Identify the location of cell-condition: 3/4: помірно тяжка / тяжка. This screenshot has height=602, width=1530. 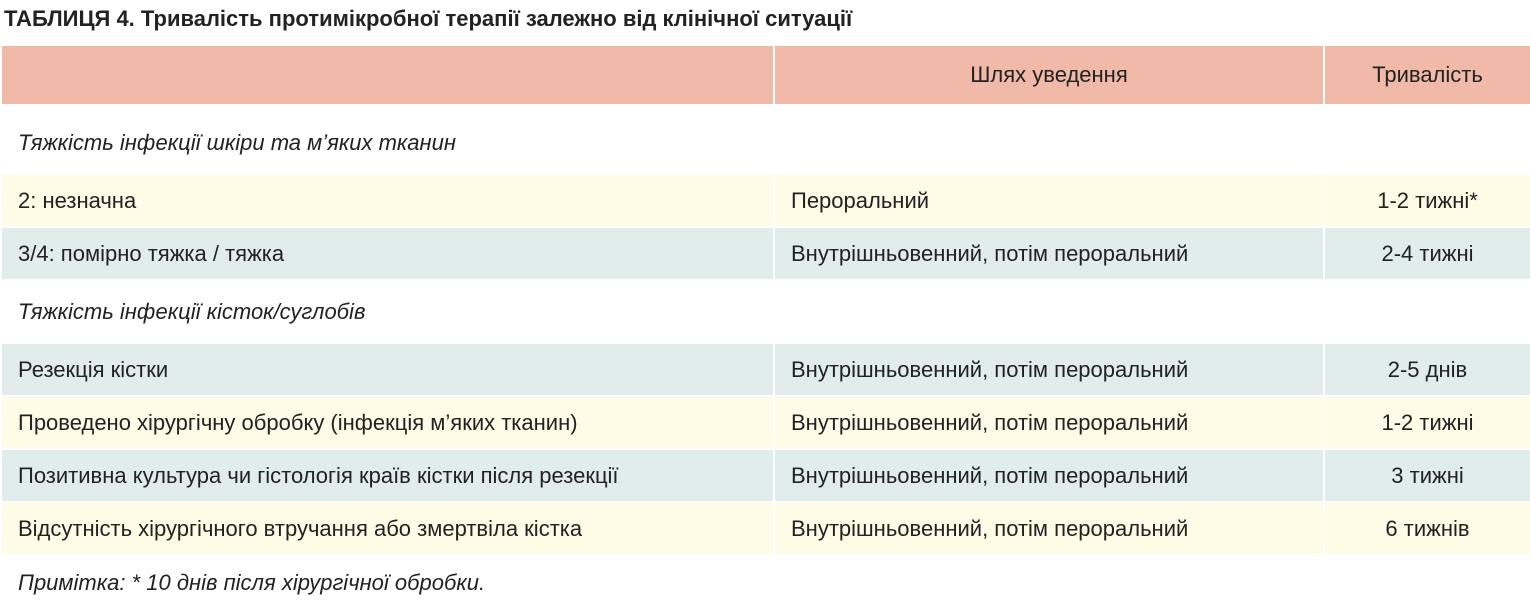
(387, 253).